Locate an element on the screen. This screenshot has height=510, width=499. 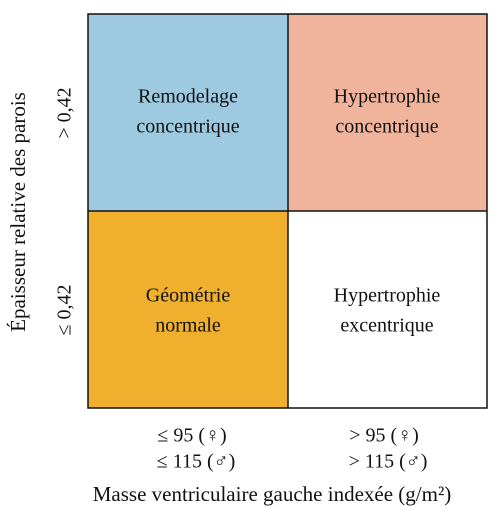
cell-text: excentrique is located at coordinates (386, 326).